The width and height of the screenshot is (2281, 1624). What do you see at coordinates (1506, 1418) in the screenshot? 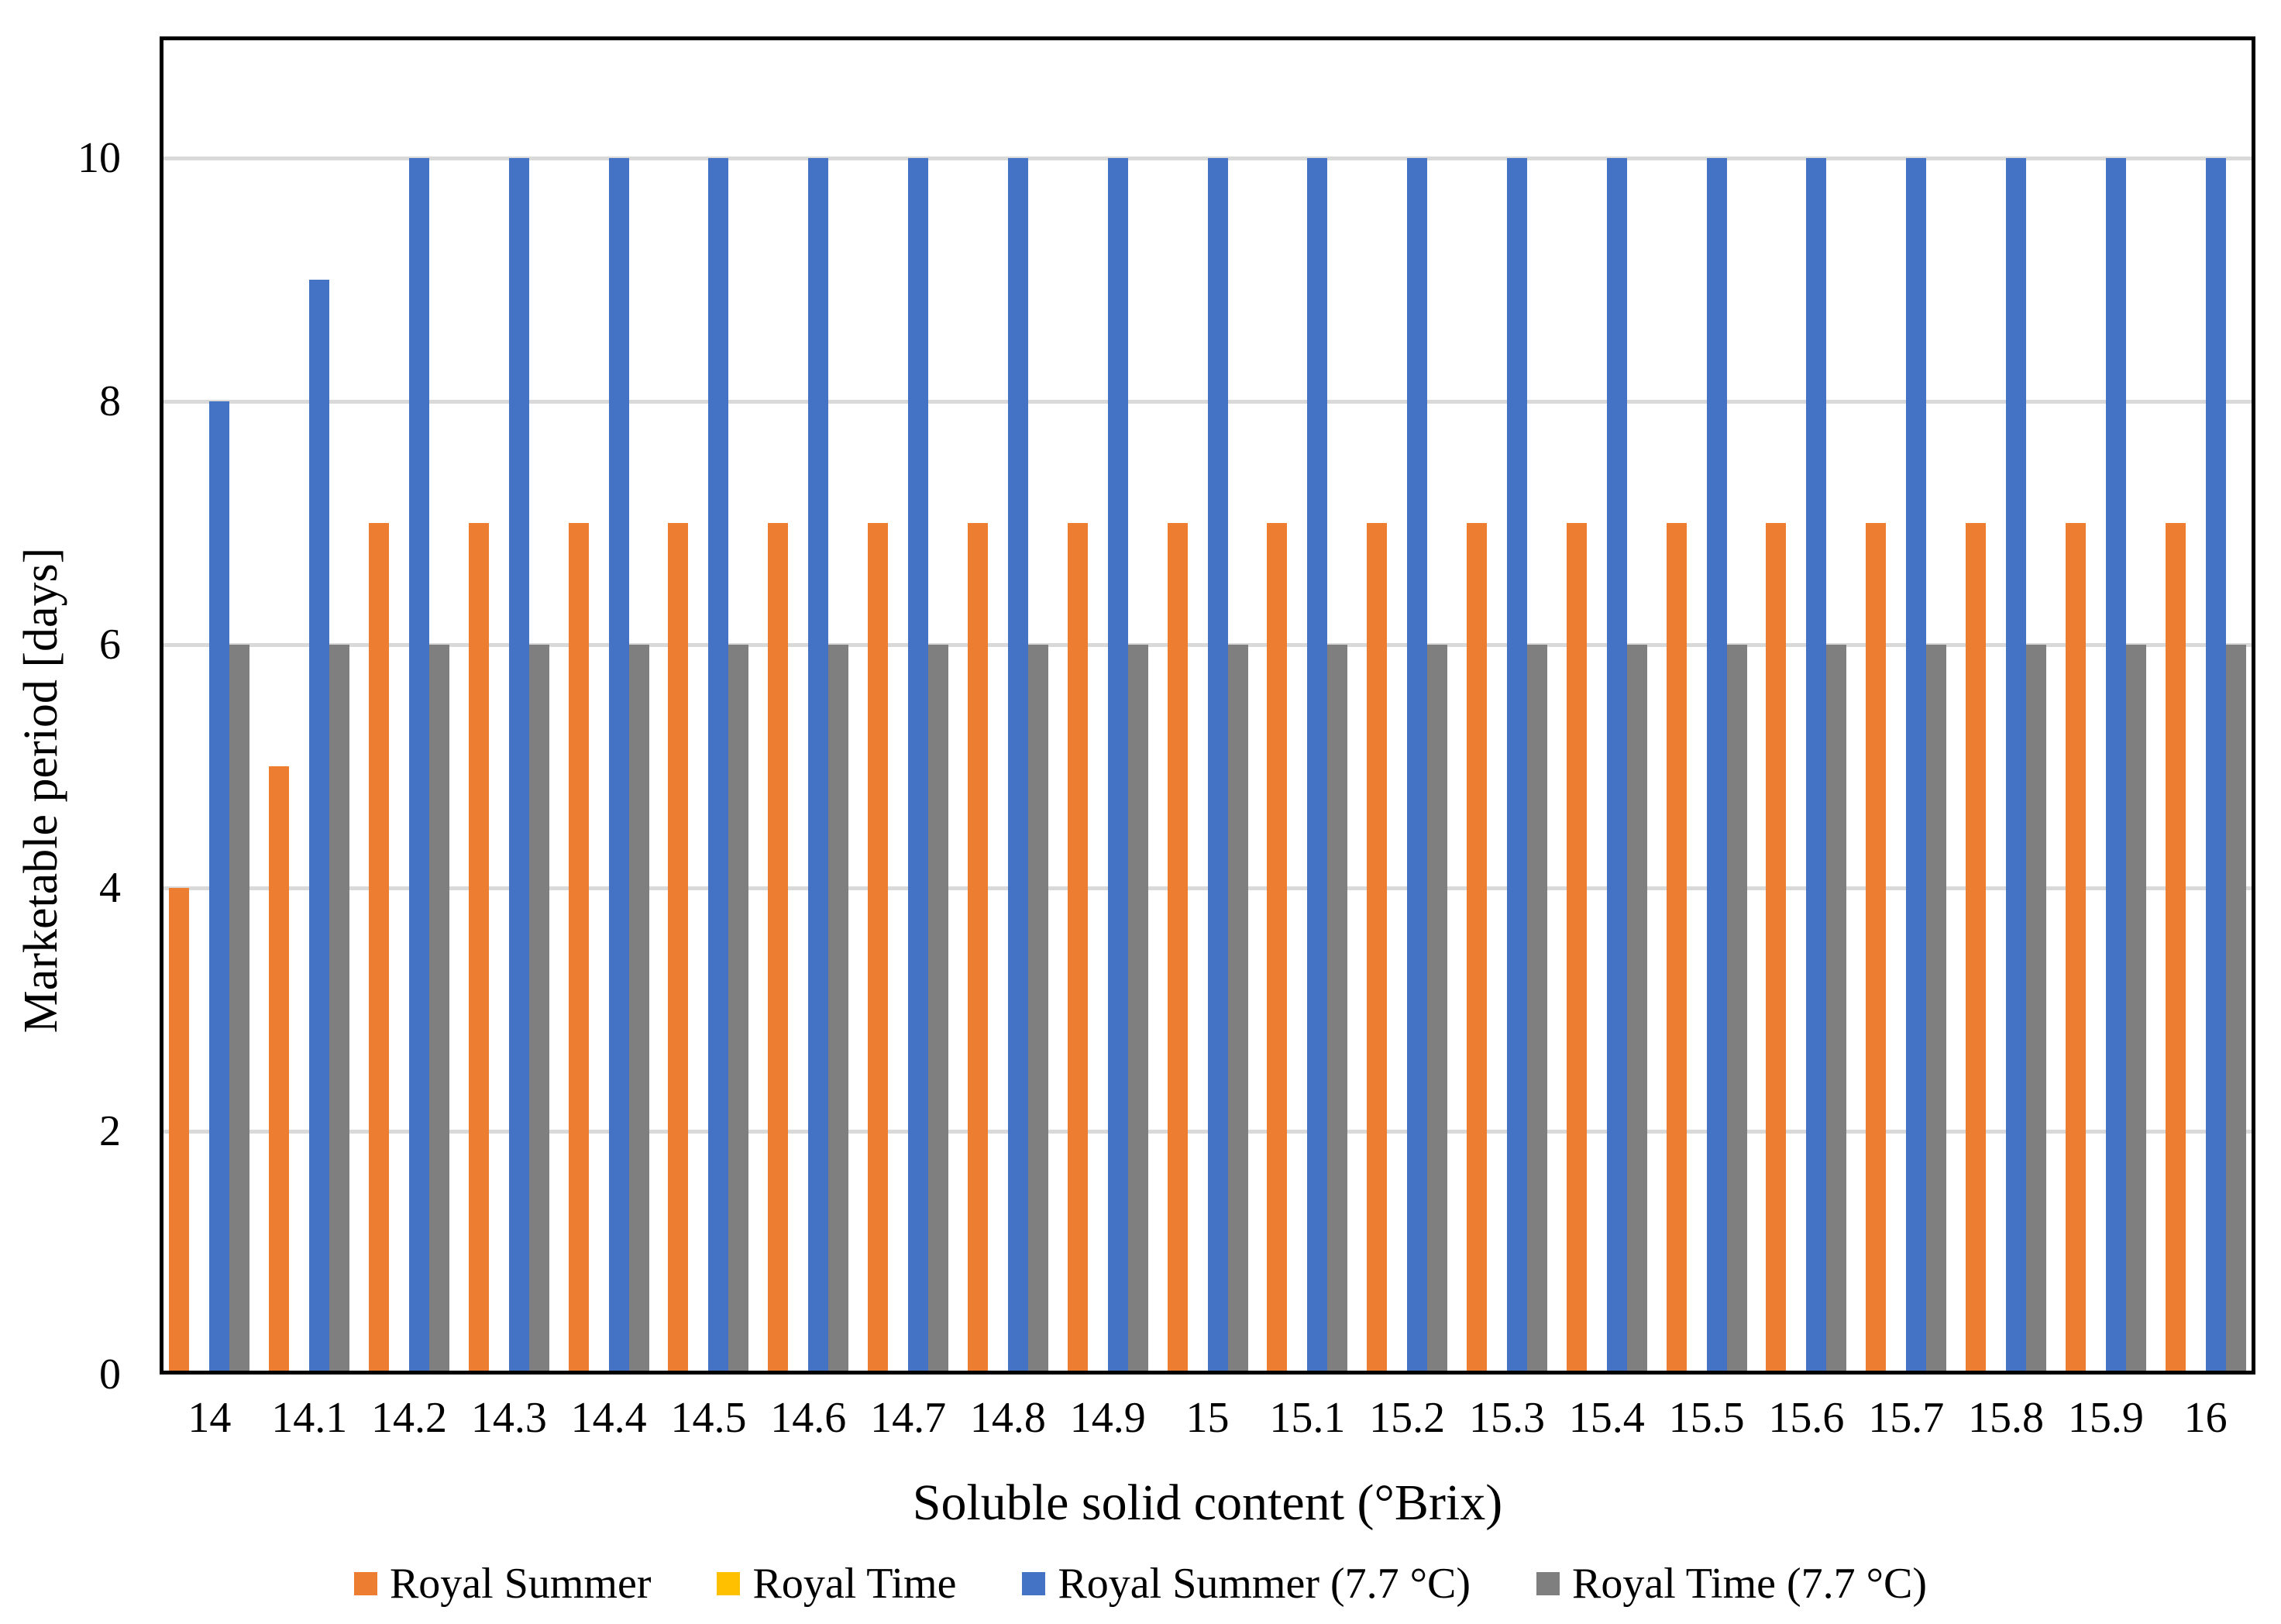
I see `x-tick-label: 15.3` at bounding box center [1506, 1418].